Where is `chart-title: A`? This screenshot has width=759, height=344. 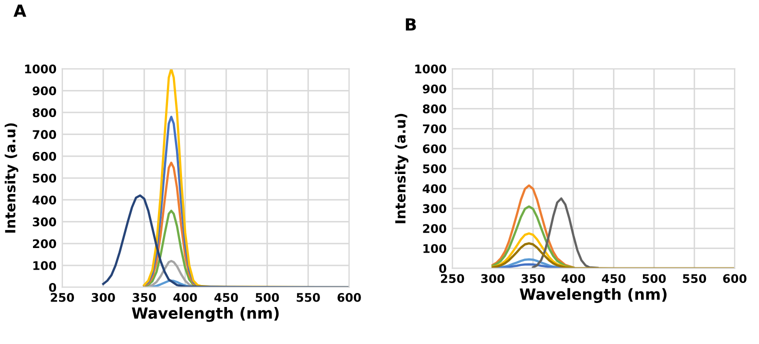 chart-title: A is located at coordinates (20, 10).